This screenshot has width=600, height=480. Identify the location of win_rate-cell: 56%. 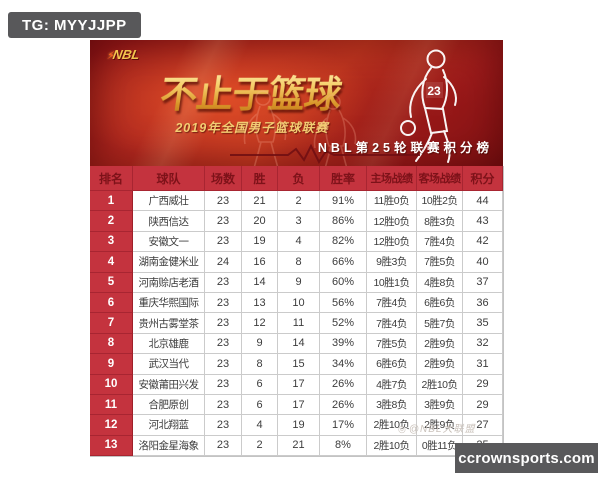
(343, 303).